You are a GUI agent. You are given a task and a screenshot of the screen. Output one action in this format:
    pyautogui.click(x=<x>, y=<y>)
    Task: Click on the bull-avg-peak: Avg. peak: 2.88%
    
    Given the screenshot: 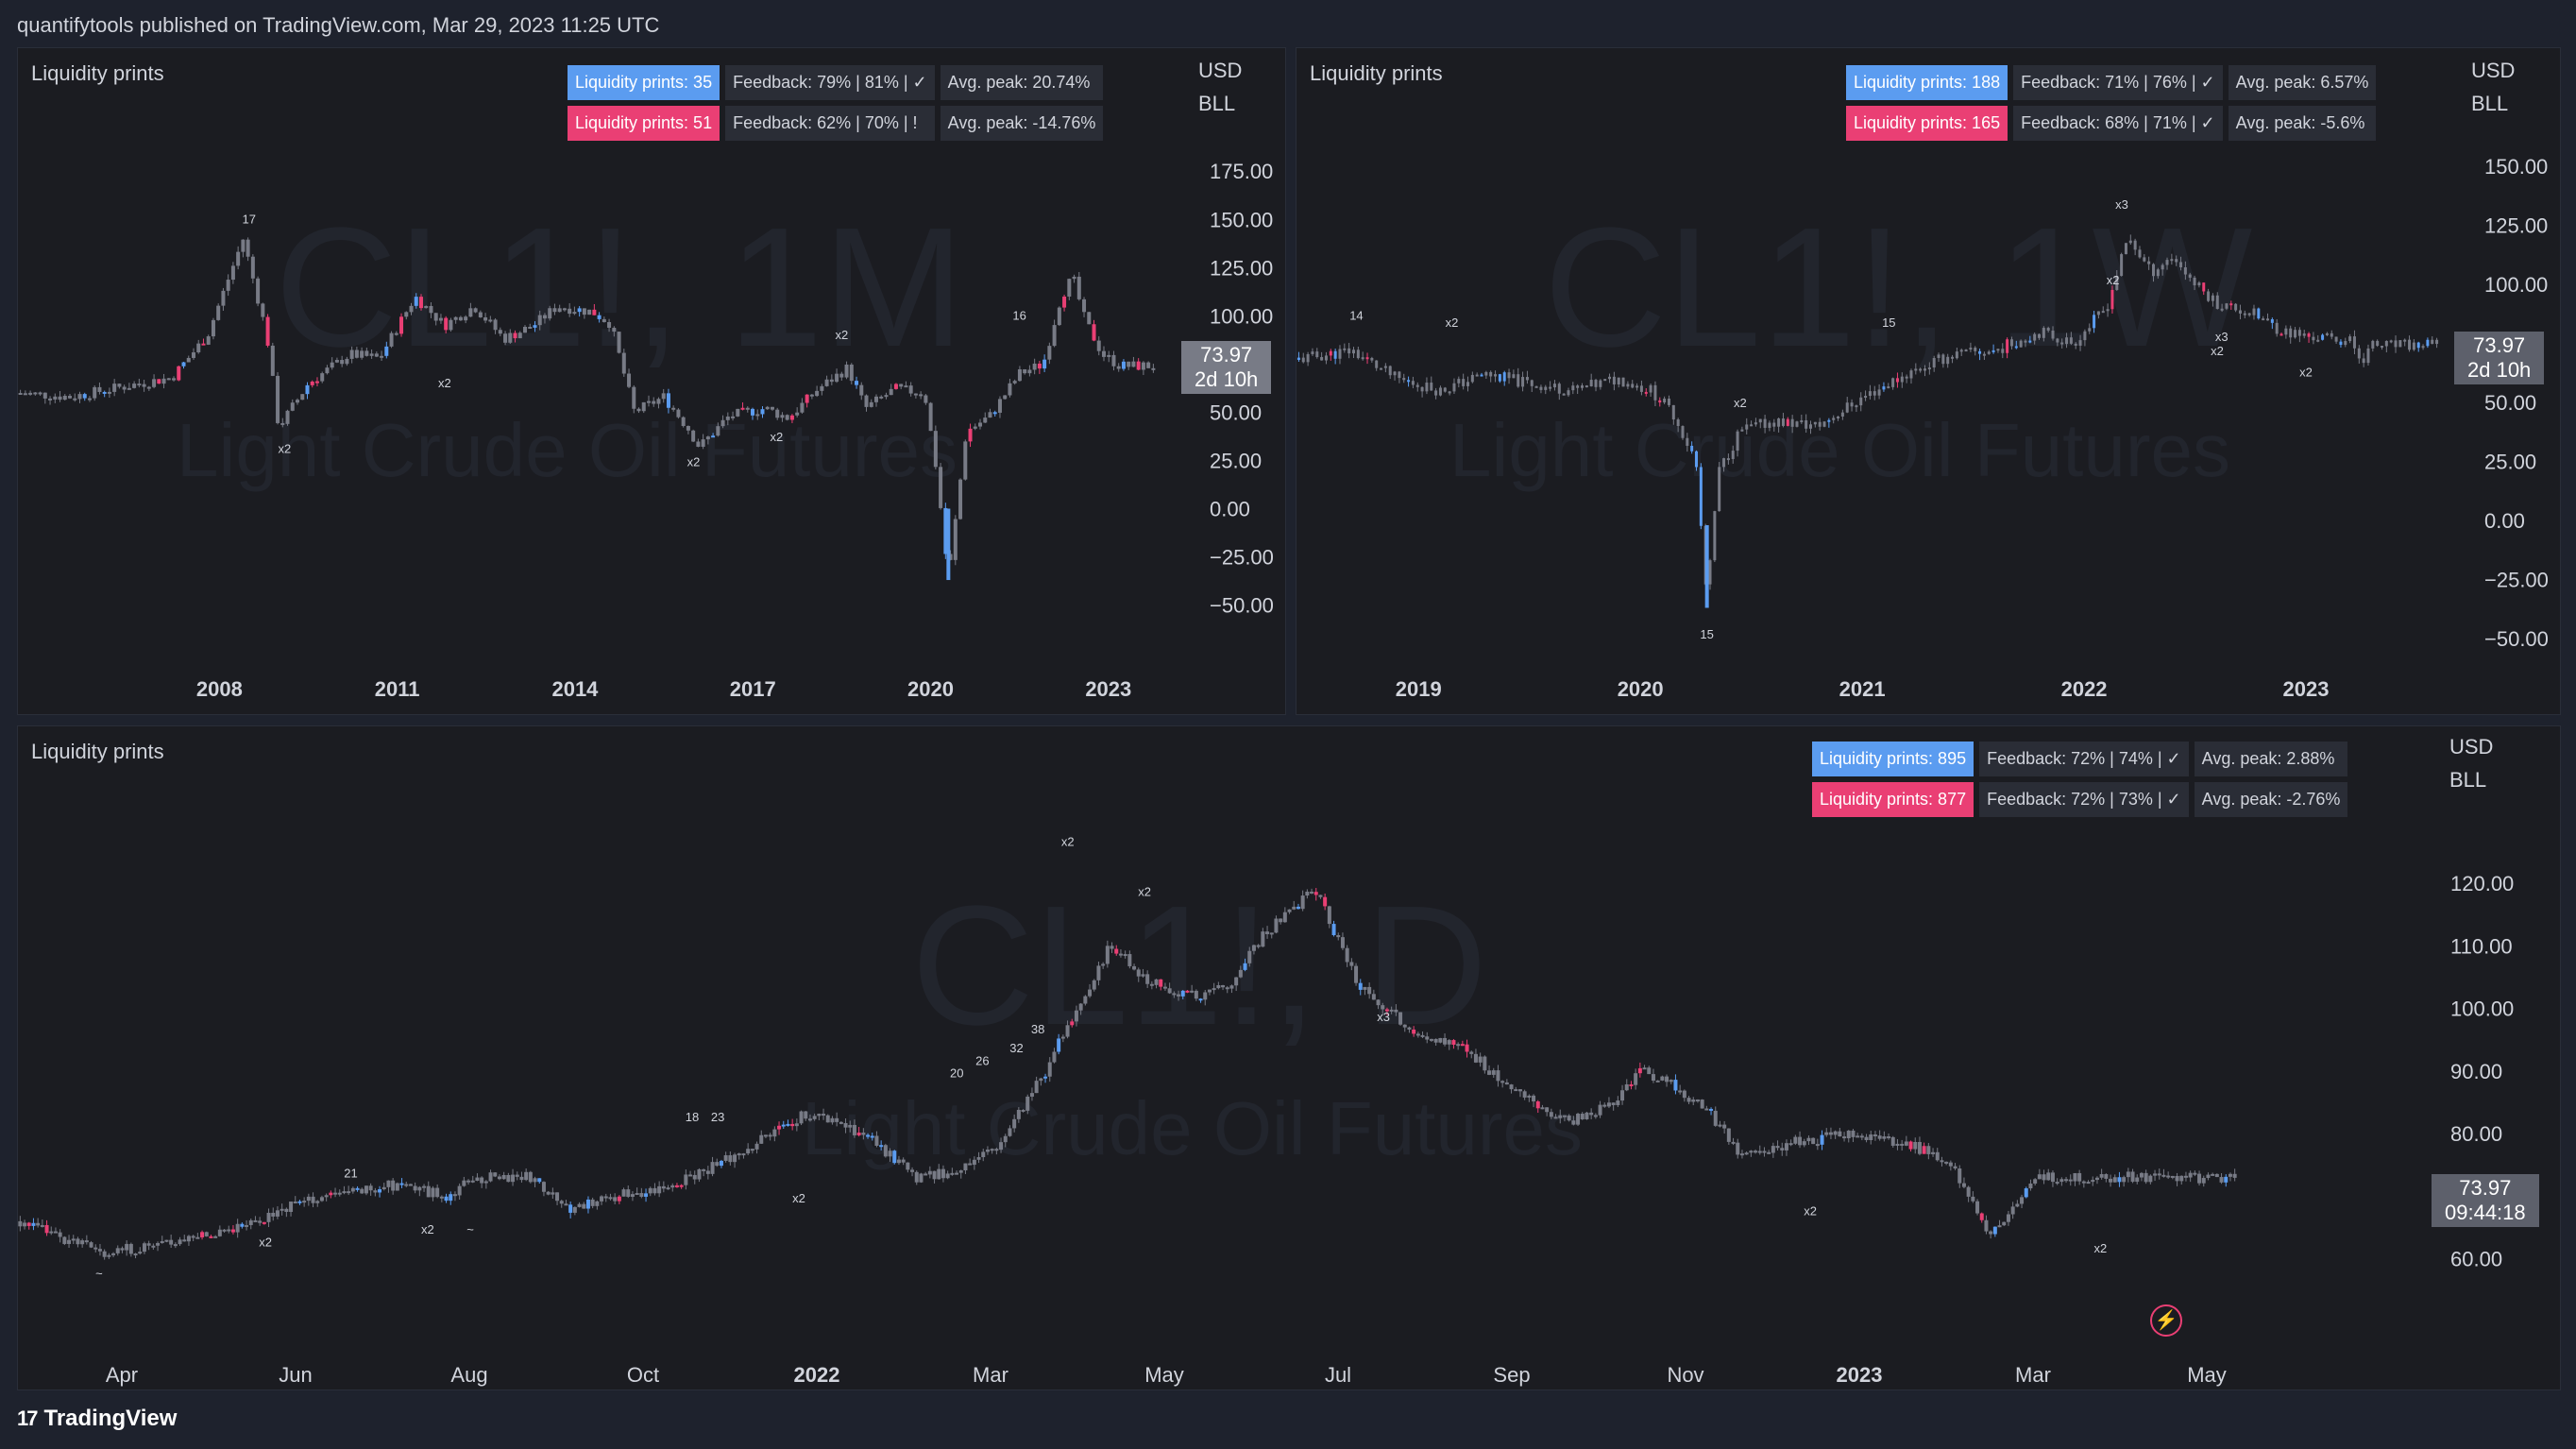 What is the action you would take?
    pyautogui.click(x=2271, y=759)
    